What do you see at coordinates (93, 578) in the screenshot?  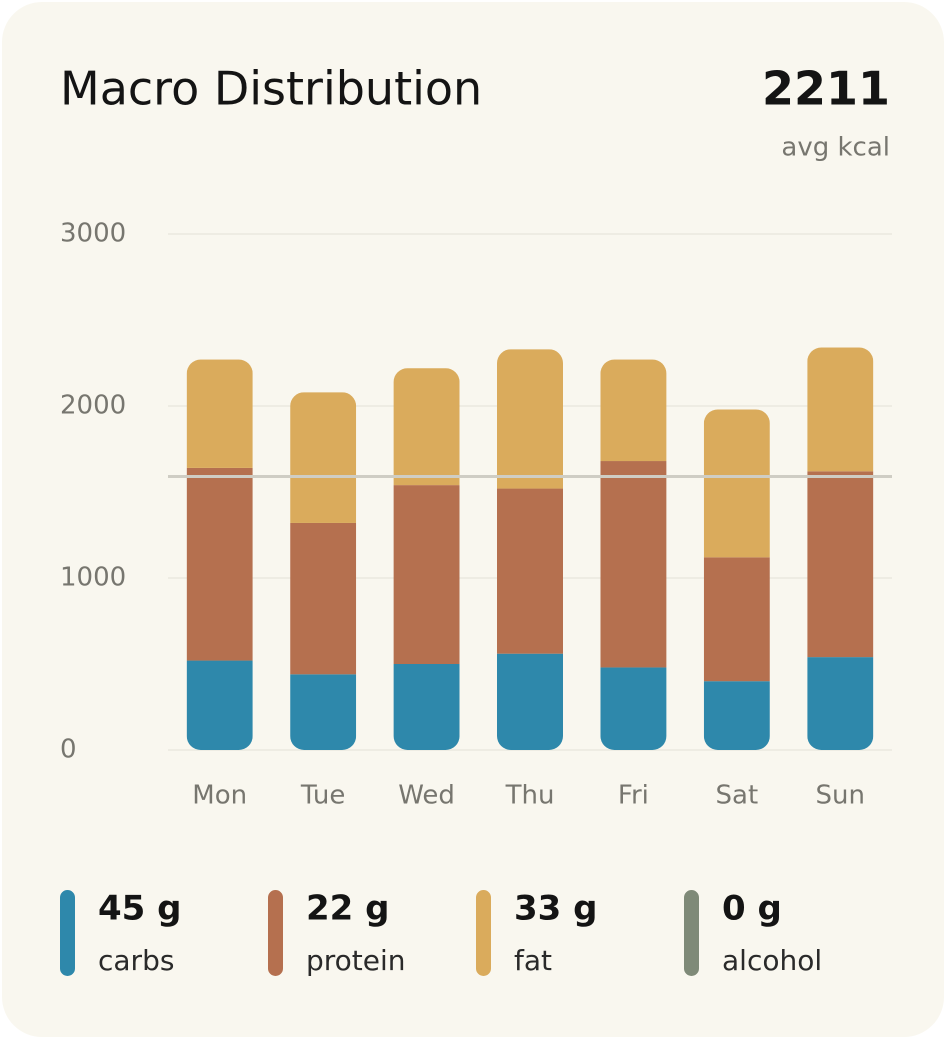 I see `y-tick-label: 1000` at bounding box center [93, 578].